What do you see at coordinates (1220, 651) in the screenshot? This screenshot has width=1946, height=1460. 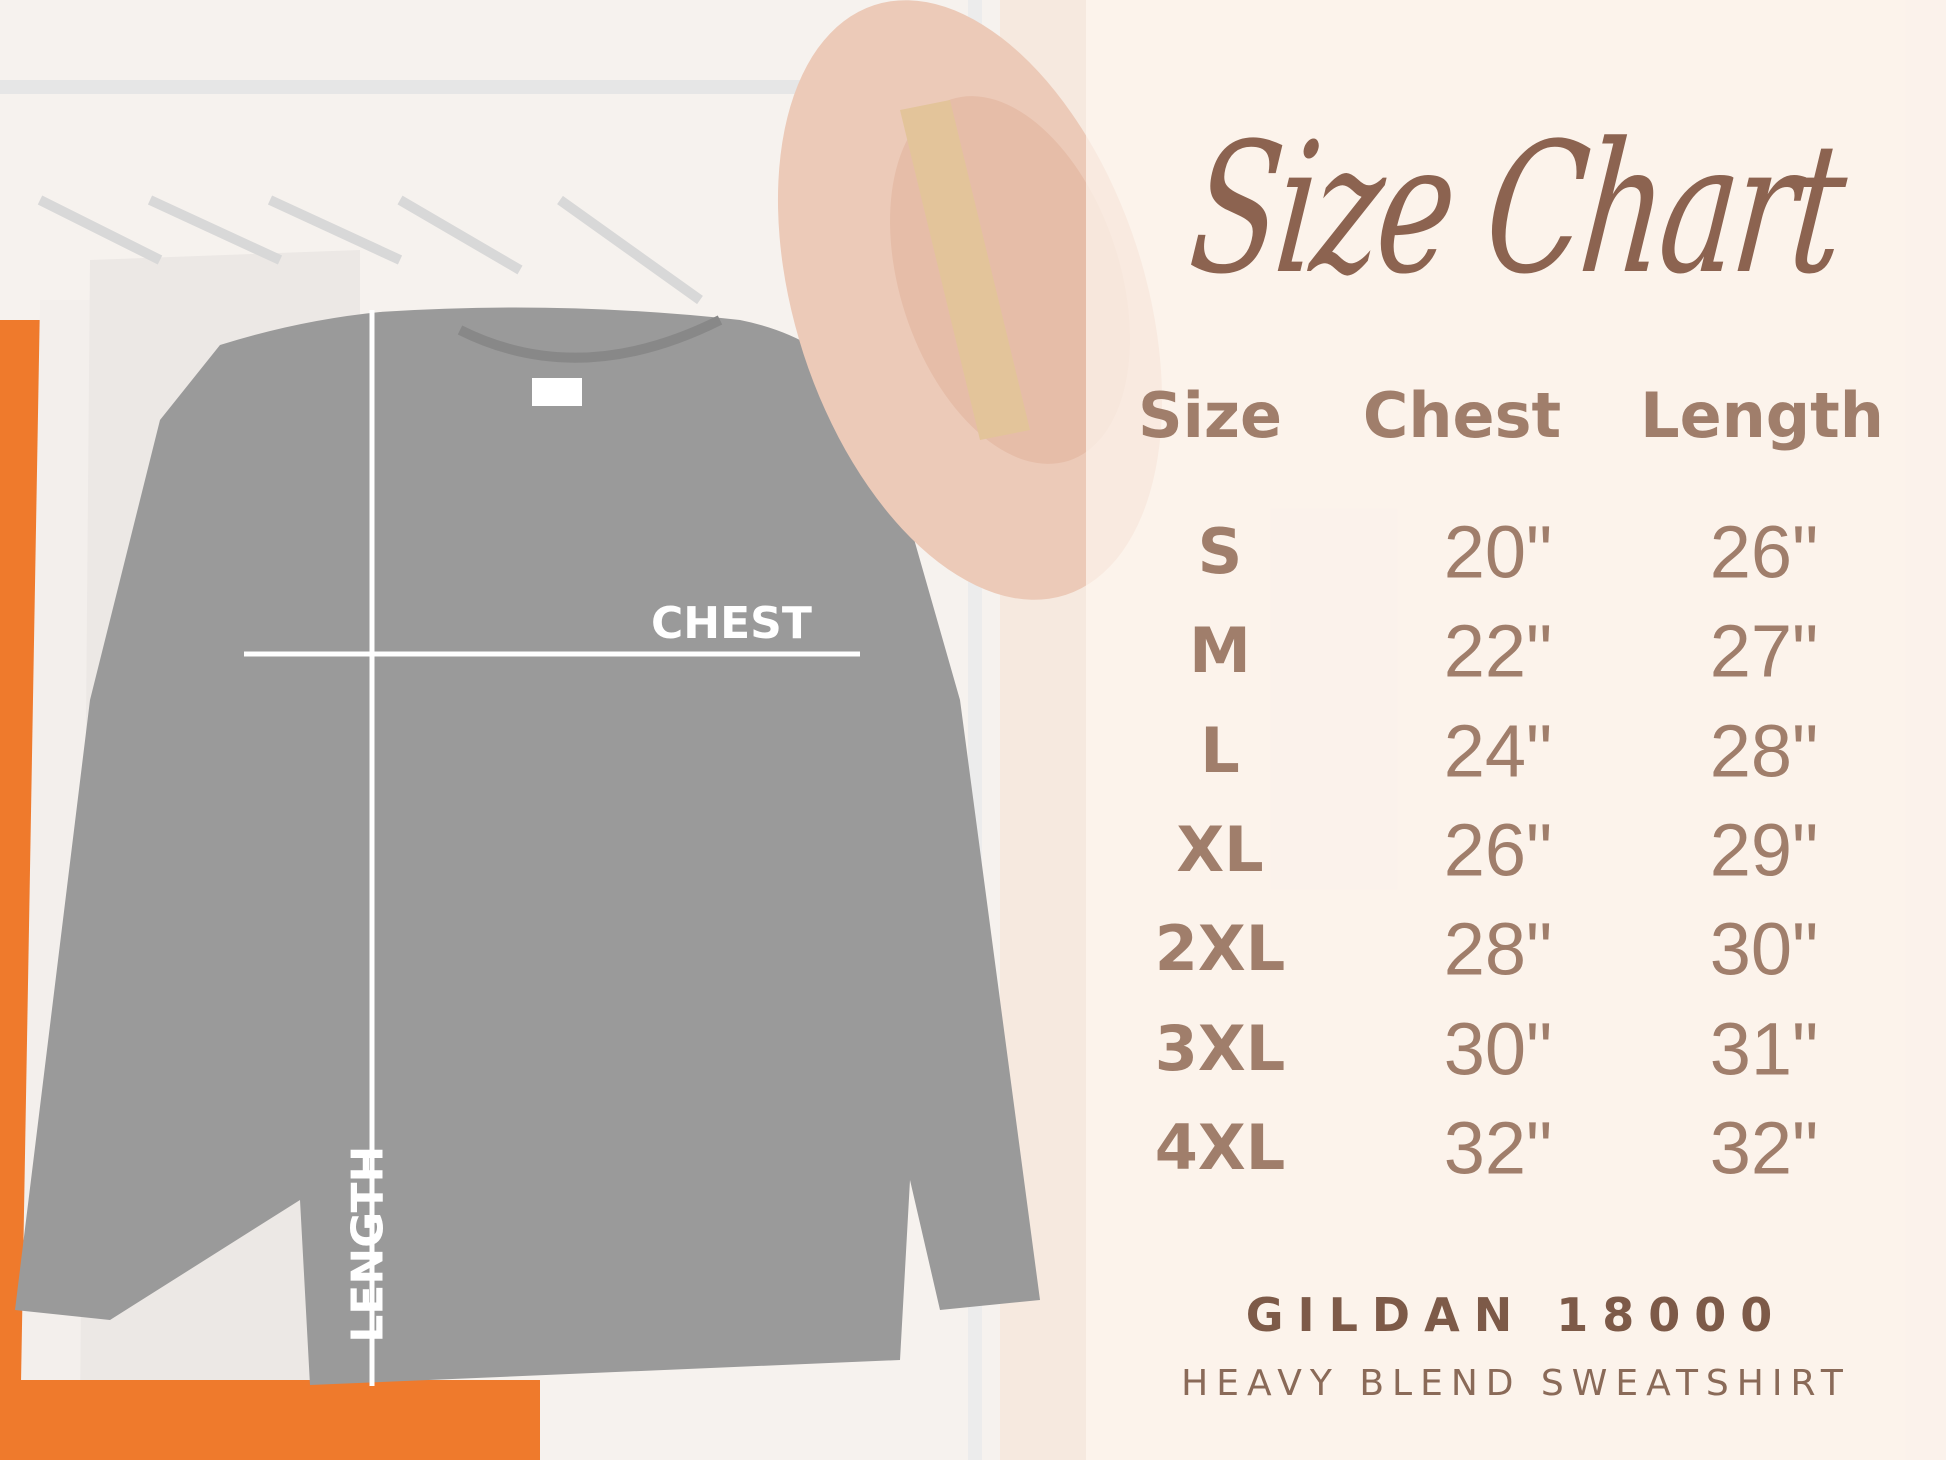 I see `size-cell: M` at bounding box center [1220, 651].